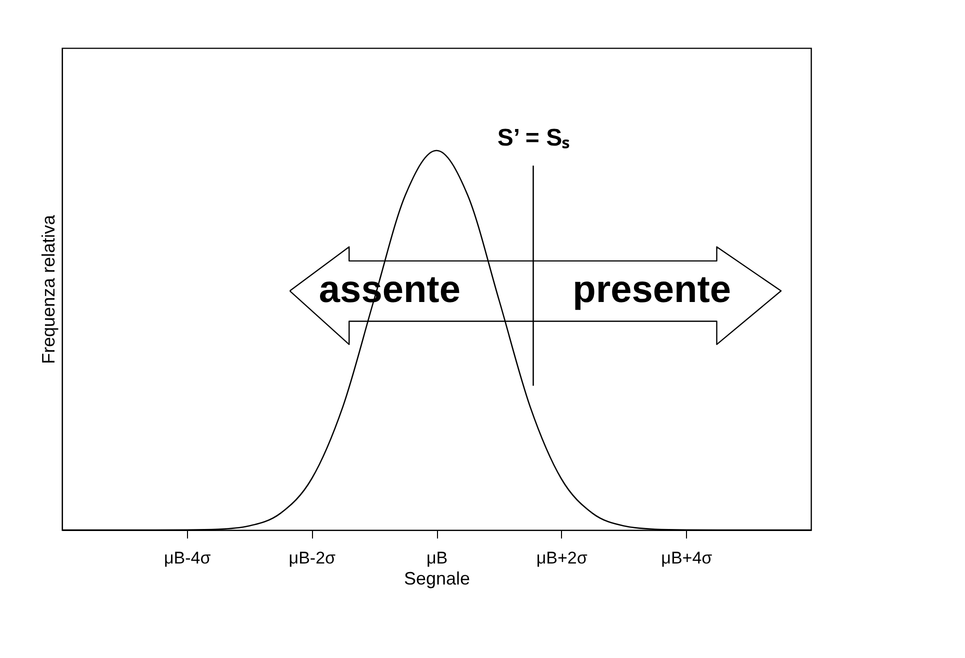 The height and width of the screenshot is (658, 965). Describe the element at coordinates (687, 558) in the screenshot. I see `x-tick-label: μB+4σ` at that location.